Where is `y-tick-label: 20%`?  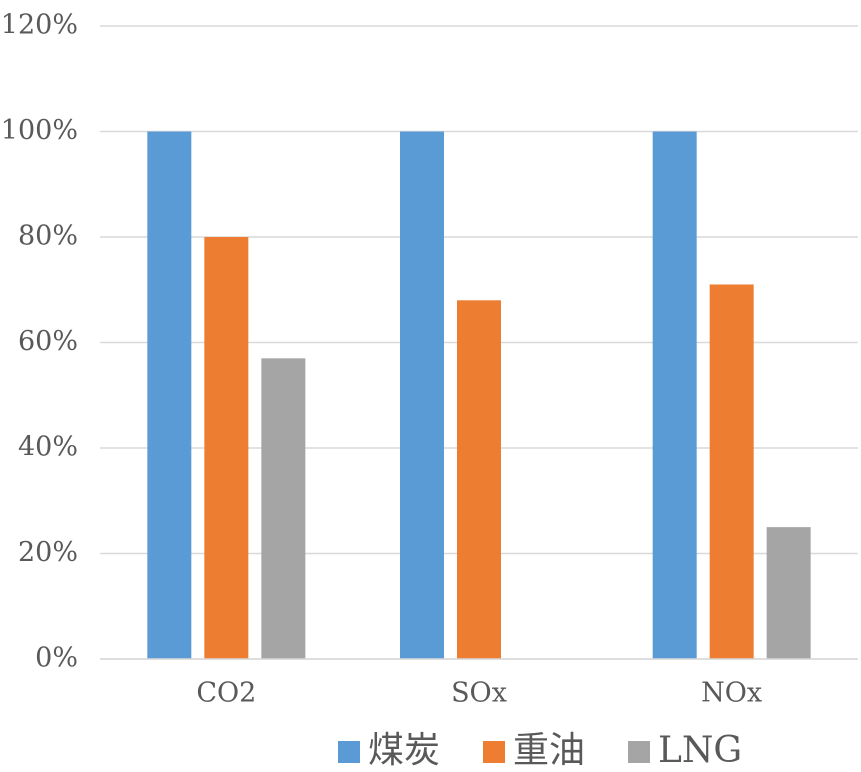
y-tick-label: 20% is located at coordinates (48, 552).